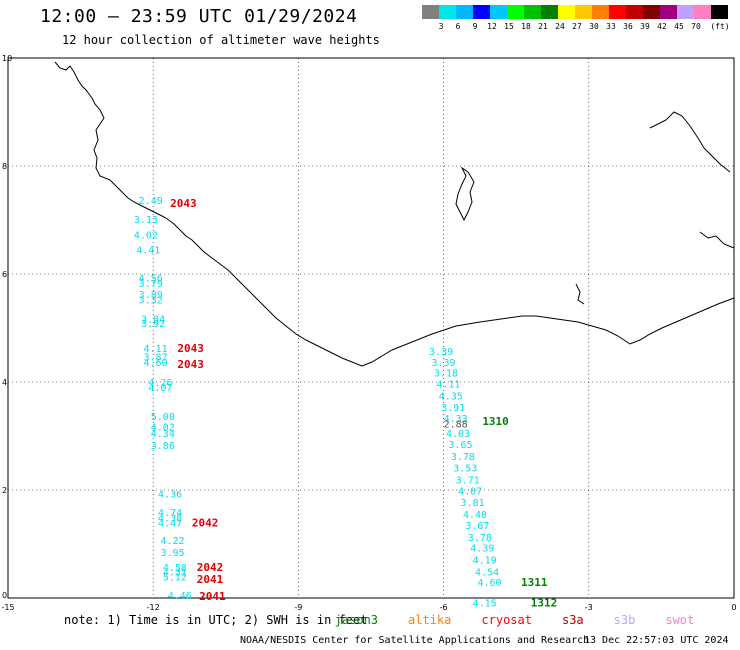 The height and width of the screenshot is (650, 740). What do you see at coordinates (151, 284) in the screenshot?
I see `wave-height-value: 3.79` at bounding box center [151, 284].